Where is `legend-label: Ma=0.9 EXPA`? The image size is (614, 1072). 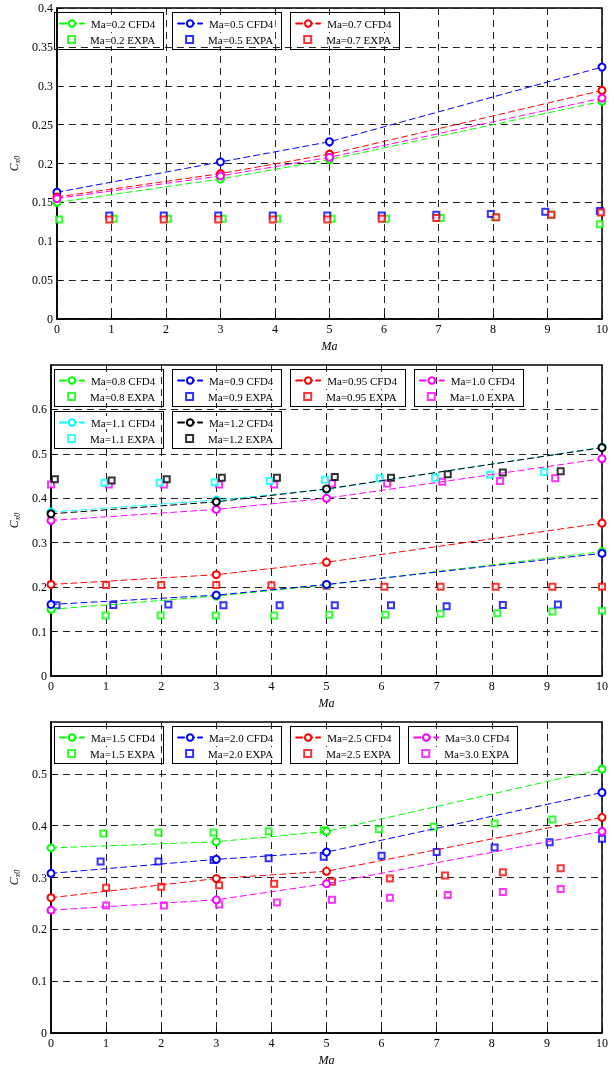 legend-label: Ma=0.9 EXPA is located at coordinates (241, 396).